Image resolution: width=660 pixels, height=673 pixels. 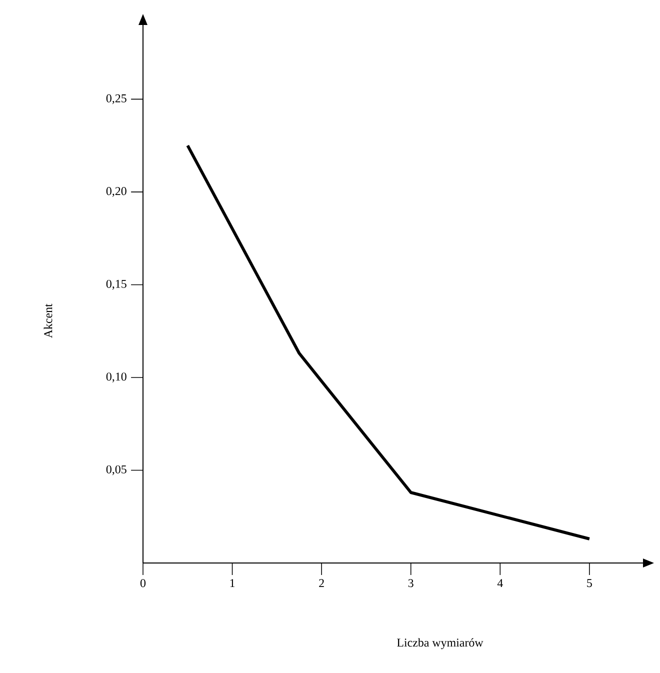 What do you see at coordinates (116, 285) in the screenshot?
I see `y-tick-label: 0,15` at bounding box center [116, 285].